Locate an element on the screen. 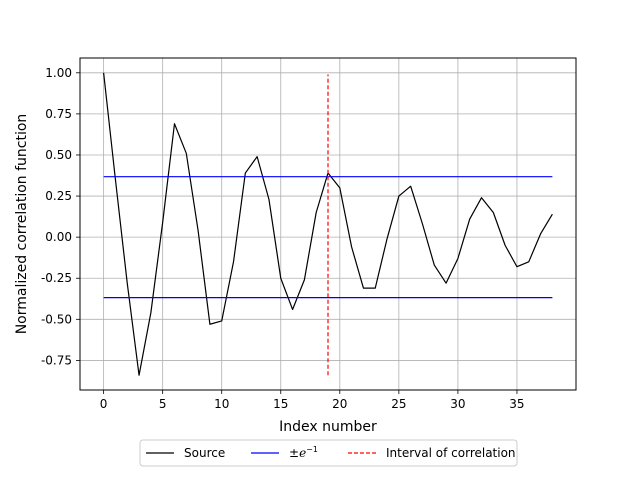  legend-e-base: e is located at coordinates (302, 453).